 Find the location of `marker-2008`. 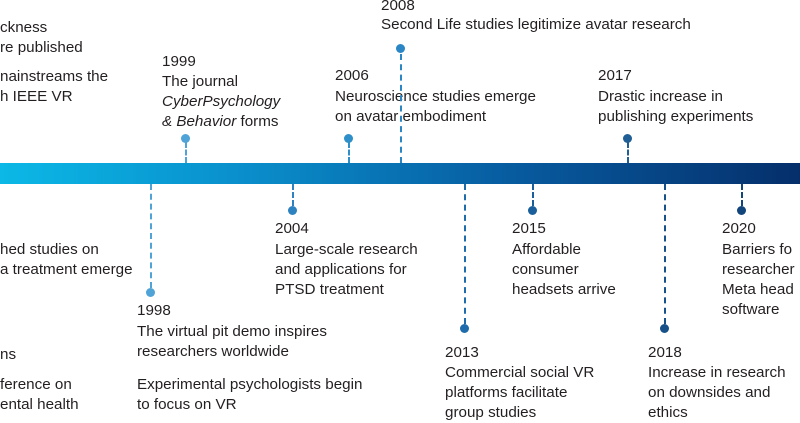

marker-2008 is located at coordinates (400, 48).